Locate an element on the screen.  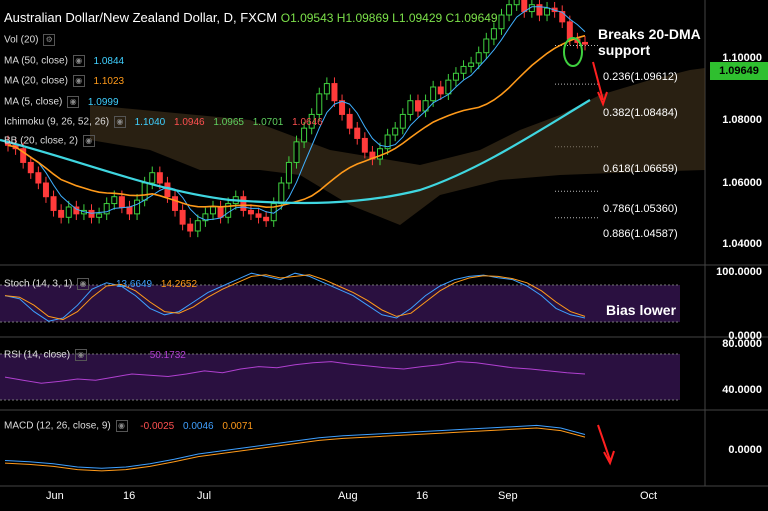
fib-label-0236: 0.236(1.09612) is located at coordinates (640, 77).